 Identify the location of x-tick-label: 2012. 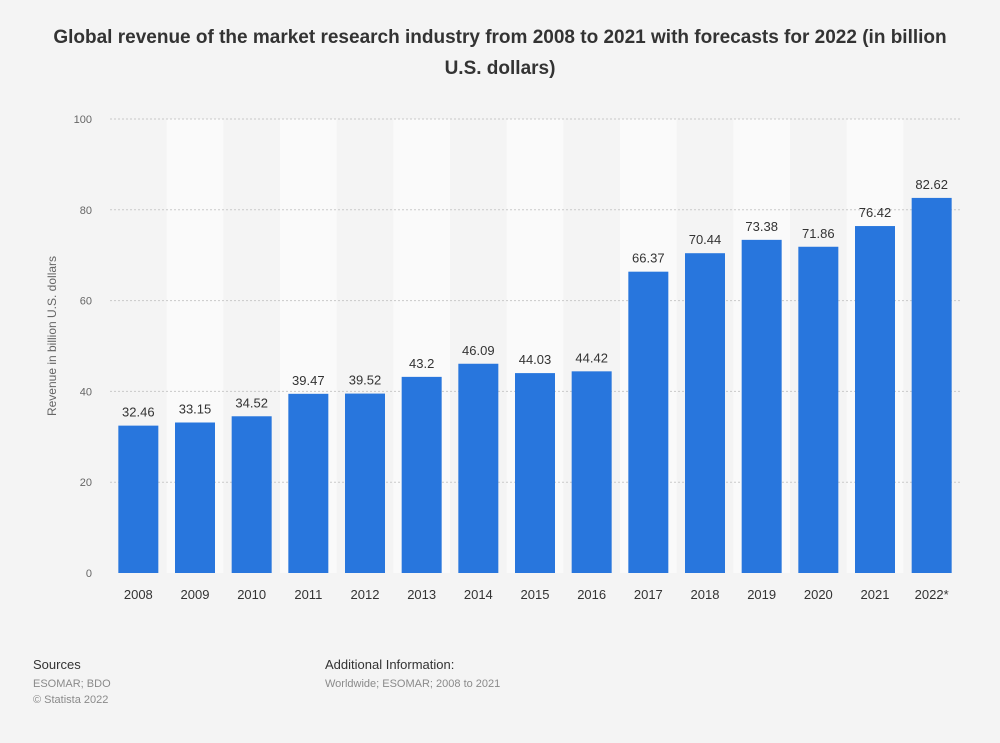
(365, 594).